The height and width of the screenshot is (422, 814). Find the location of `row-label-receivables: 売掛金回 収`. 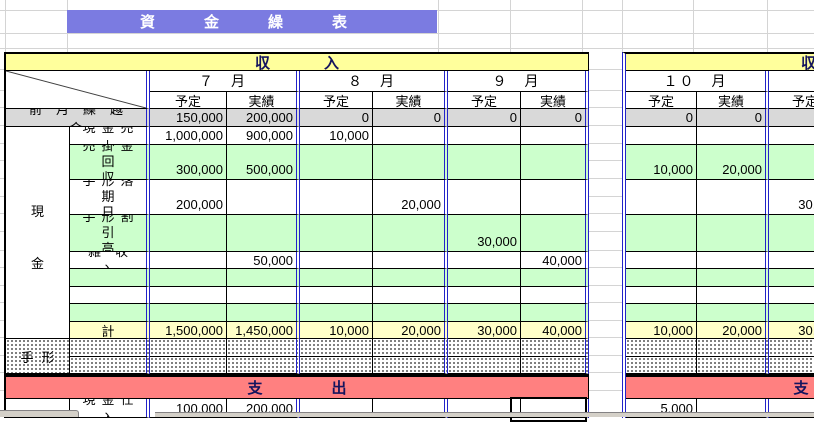

row-label-receivables: 売掛金回 収 is located at coordinates (110, 162).